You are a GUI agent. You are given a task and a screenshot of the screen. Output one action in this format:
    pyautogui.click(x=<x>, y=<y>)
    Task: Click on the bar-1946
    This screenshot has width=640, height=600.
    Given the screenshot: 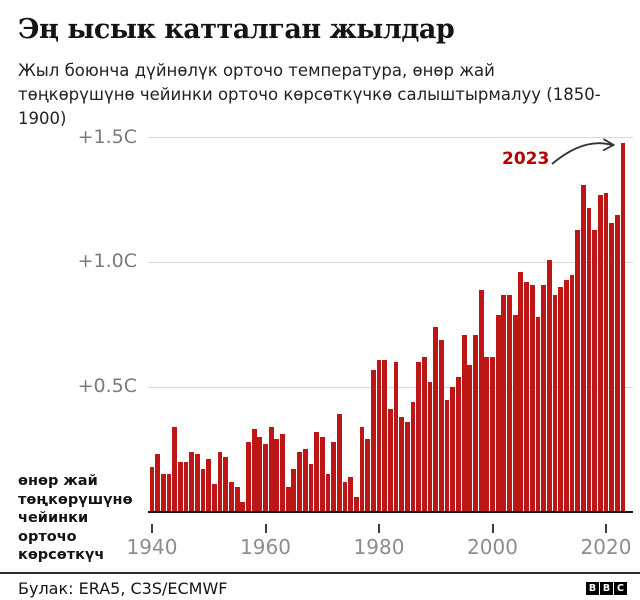 What is the action you would take?
    pyautogui.click(x=186, y=486)
    